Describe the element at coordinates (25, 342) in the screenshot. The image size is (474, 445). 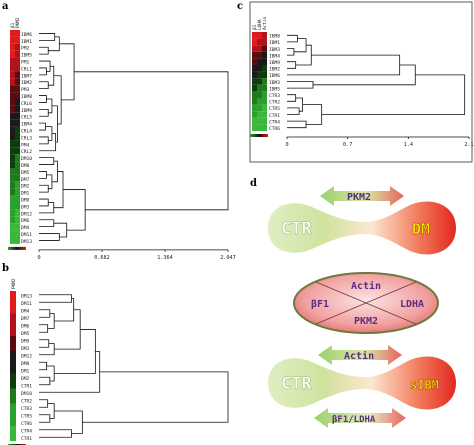
I see `row-label: DM9` at that location.